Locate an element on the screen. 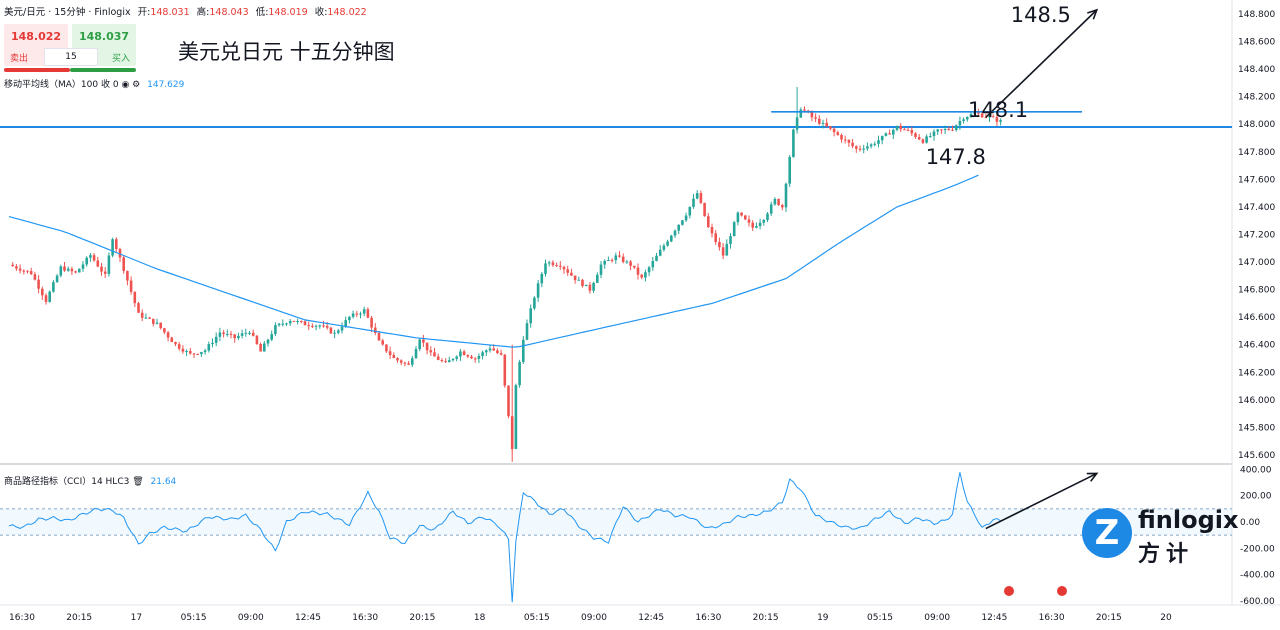 The height and width of the screenshot is (630, 1280). sell-label: 卖出 is located at coordinates (19, 59).